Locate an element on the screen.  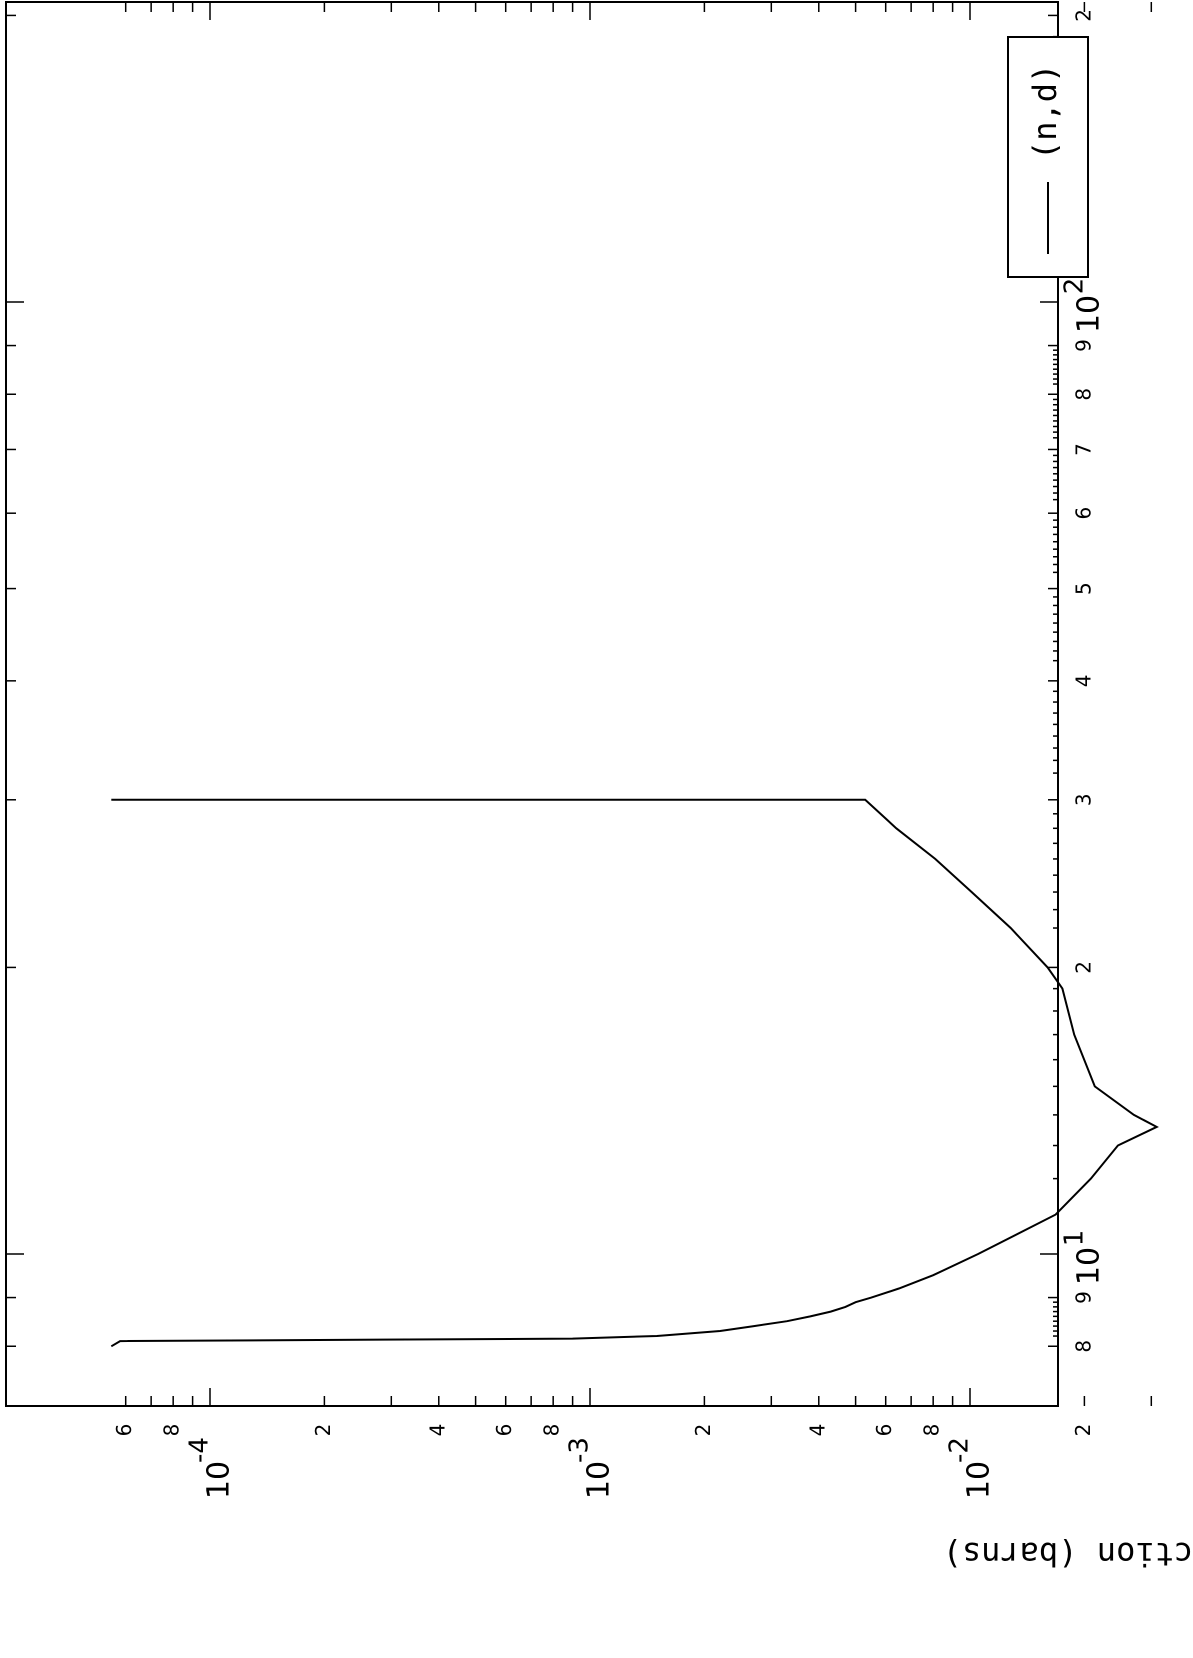
y-axis-title: Cross Section (barns) is located at coordinates (1068, 1554).